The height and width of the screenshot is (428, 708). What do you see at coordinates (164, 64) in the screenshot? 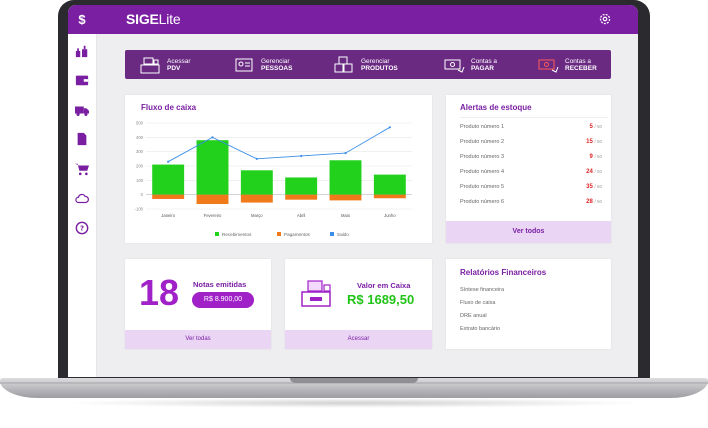
I see `quick-action-pdv: Acessar PDV` at bounding box center [164, 64].